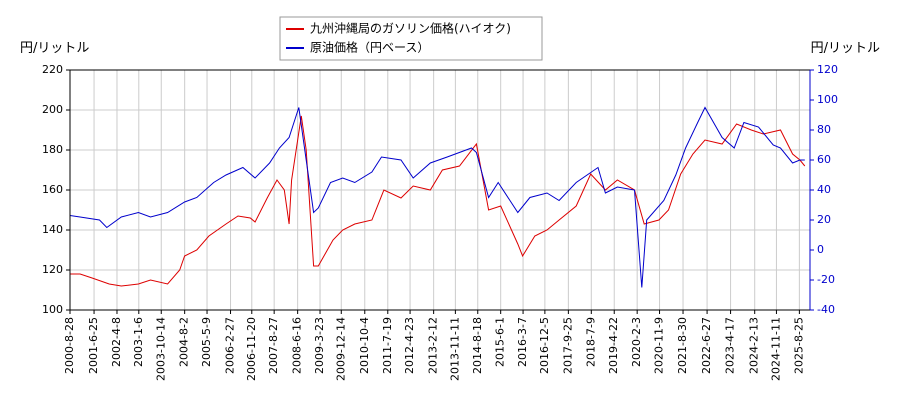 The height and width of the screenshot is (404, 900). I want to click on y-axis-label: 円/リットル, so click(54, 48).